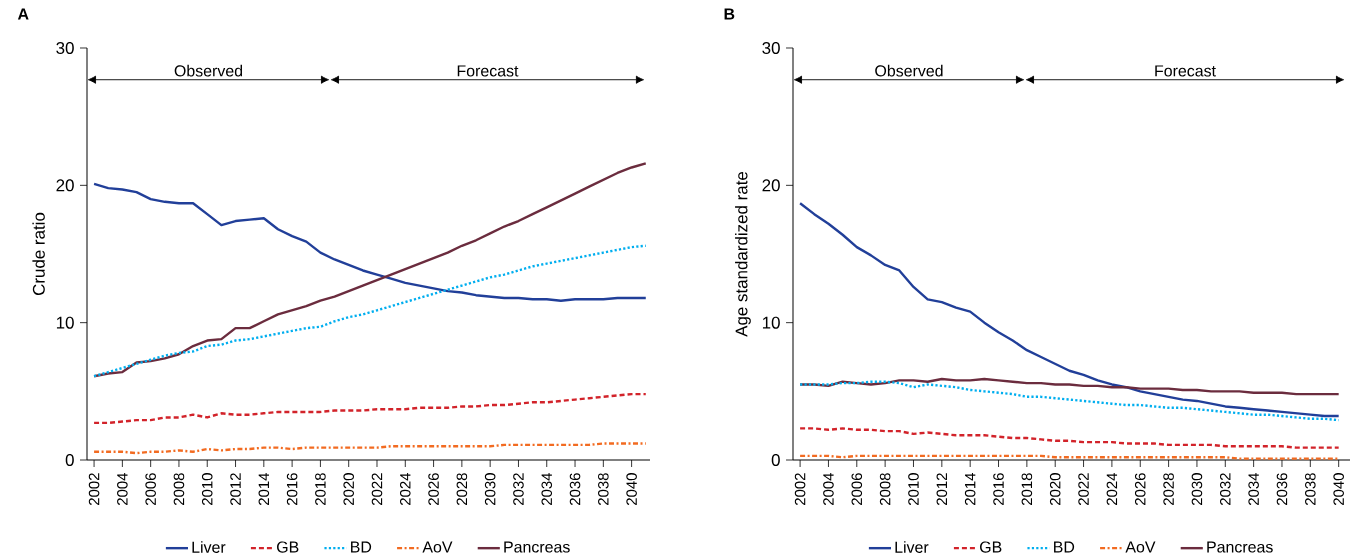 The width and height of the screenshot is (1366, 560). I want to click on chart-title: A, so click(23, 14).